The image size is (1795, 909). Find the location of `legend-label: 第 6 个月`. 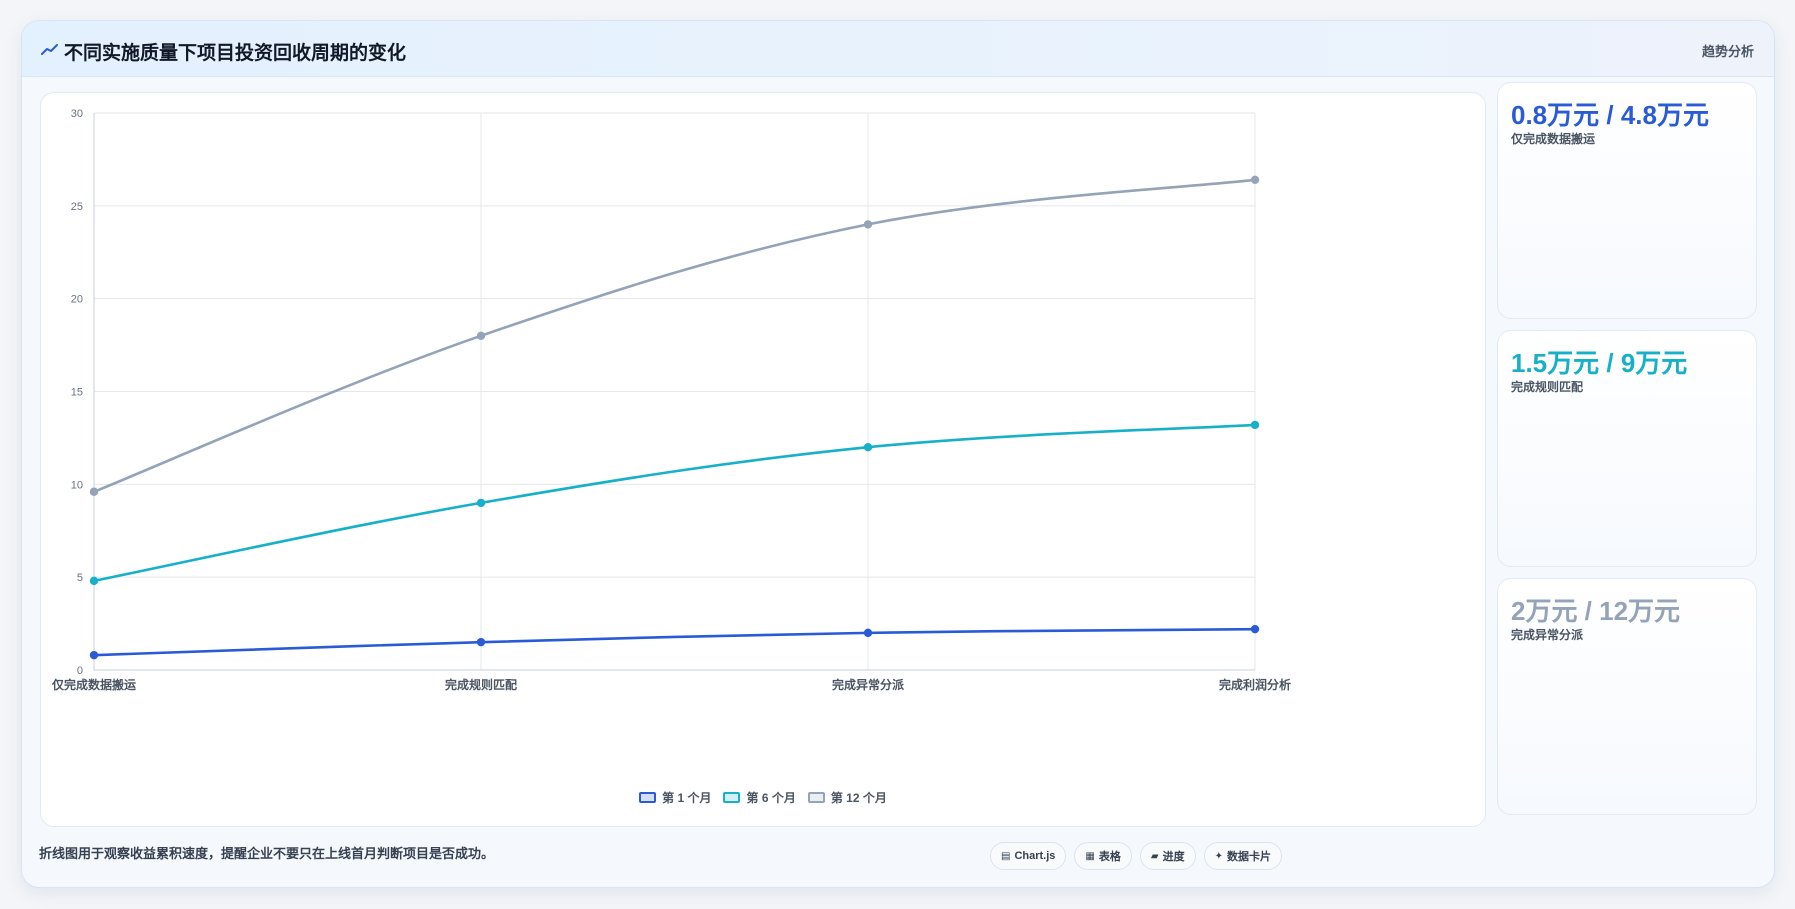

legend-label: 第 6 个月 is located at coordinates (771, 798).